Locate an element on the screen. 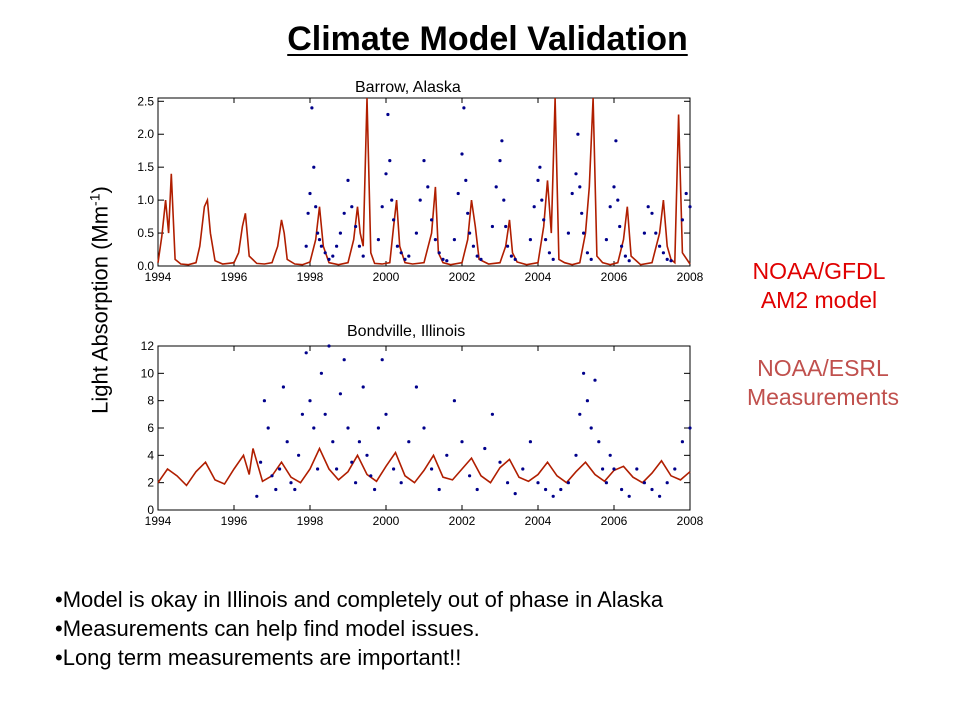  legend-measurement-line1: NOAA/ESRL is located at coordinates (823, 368).